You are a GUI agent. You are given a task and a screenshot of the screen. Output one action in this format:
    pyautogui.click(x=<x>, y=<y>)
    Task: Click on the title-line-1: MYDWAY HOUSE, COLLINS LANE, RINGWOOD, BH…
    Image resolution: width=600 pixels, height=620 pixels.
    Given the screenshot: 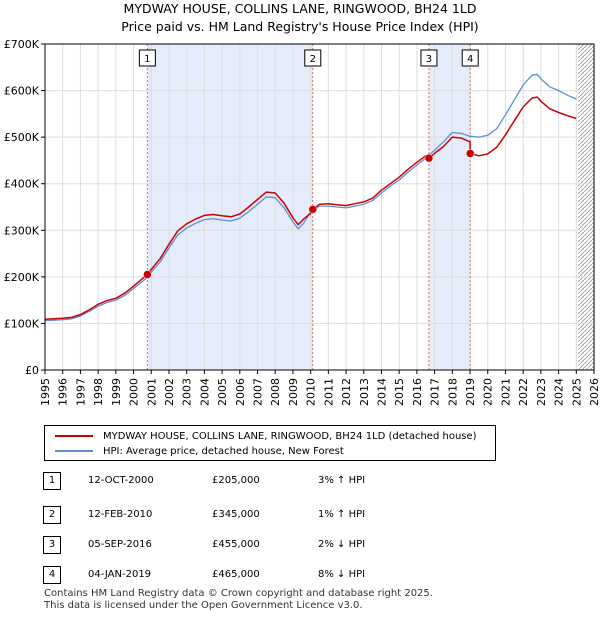 What is the action you would take?
    pyautogui.click(x=300, y=8)
    